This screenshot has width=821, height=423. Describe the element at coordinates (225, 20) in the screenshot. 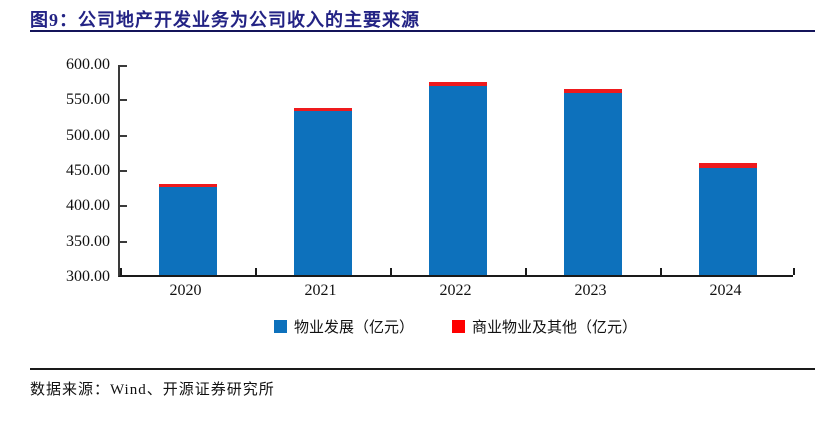

I see `figure-title: 图9：公司地产开发业务为公司收入的主要来源` at that location.